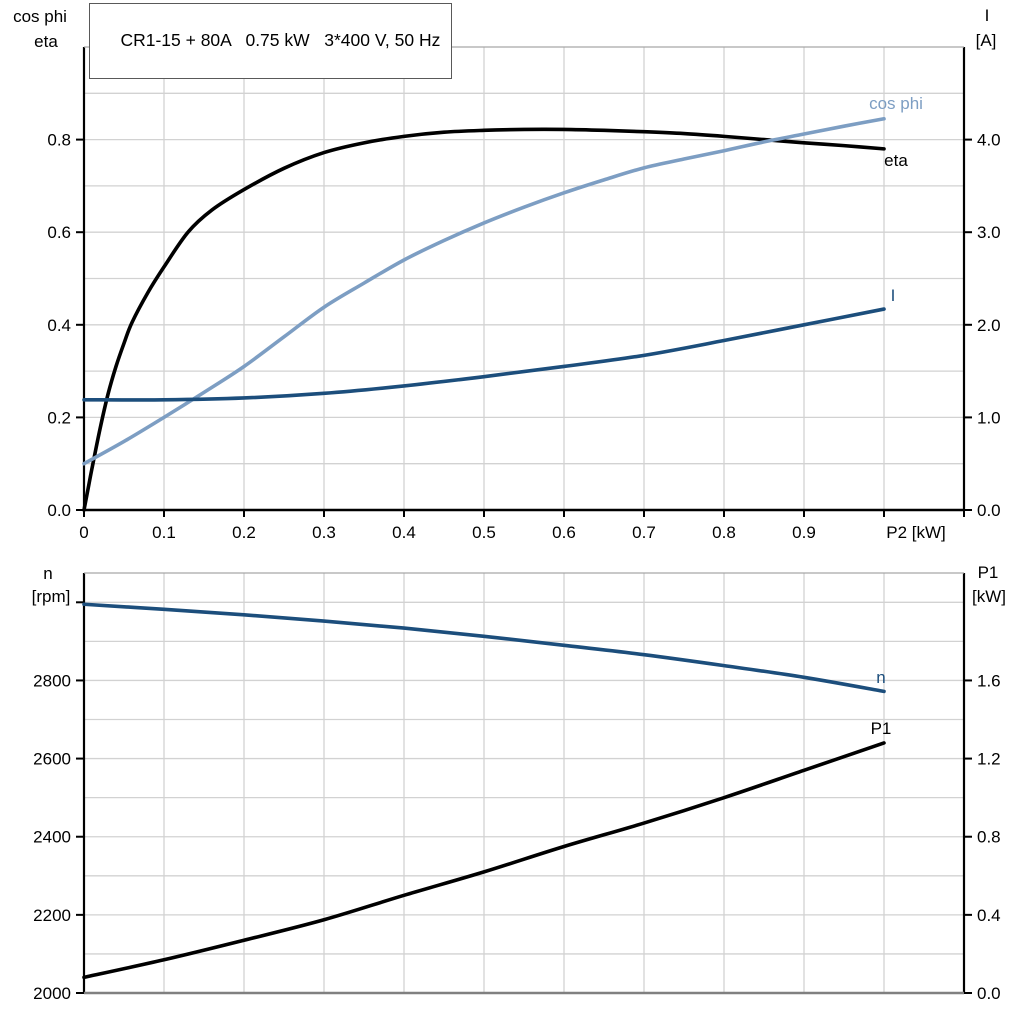 This screenshot has height=1024, width=1024. Describe the element at coordinates (989, 417) in the screenshot. I see `right-tick-label: 1.0` at that location.